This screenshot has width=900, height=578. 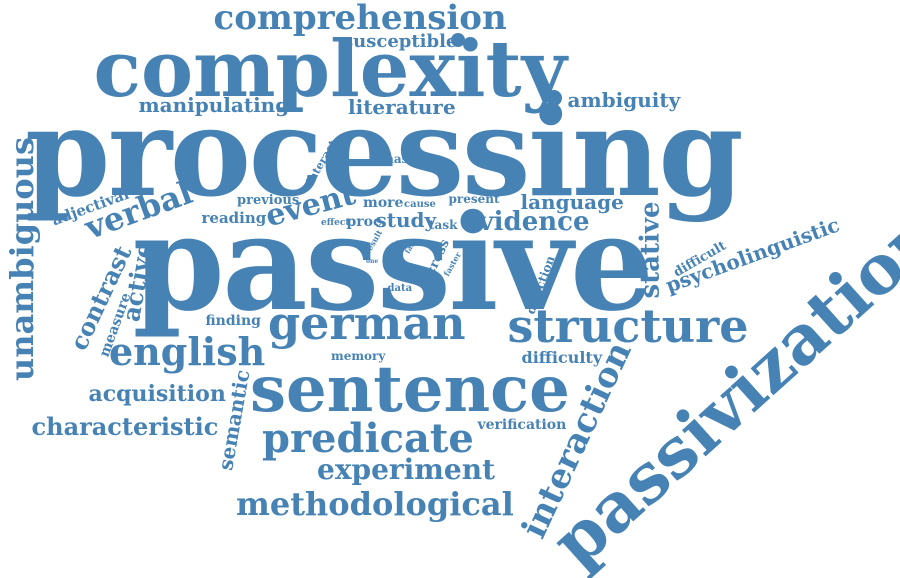 What do you see at coordinates (628, 326) in the screenshot?
I see `word-structure: structure` at bounding box center [628, 326].